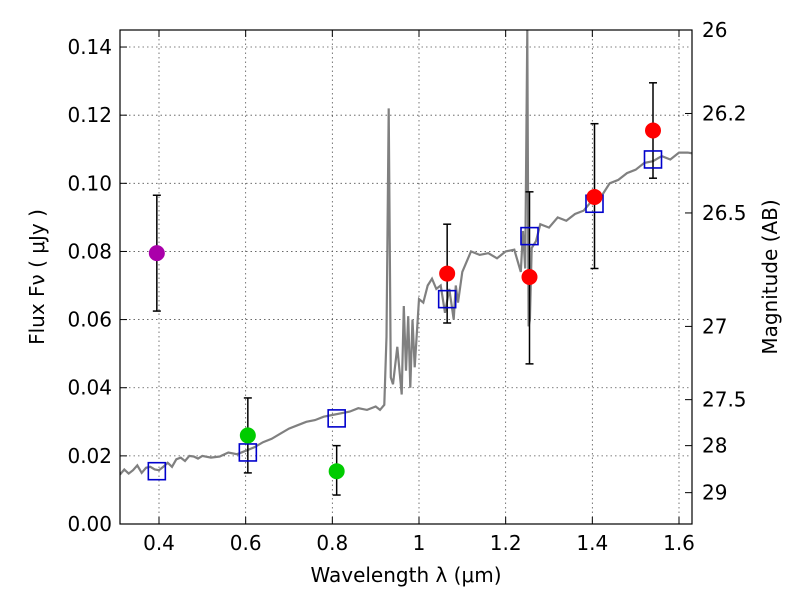 The width and height of the screenshot is (800, 600). What do you see at coordinates (159, 543) in the screenshot?
I see `x-tick-label: 0.4` at bounding box center [159, 543].